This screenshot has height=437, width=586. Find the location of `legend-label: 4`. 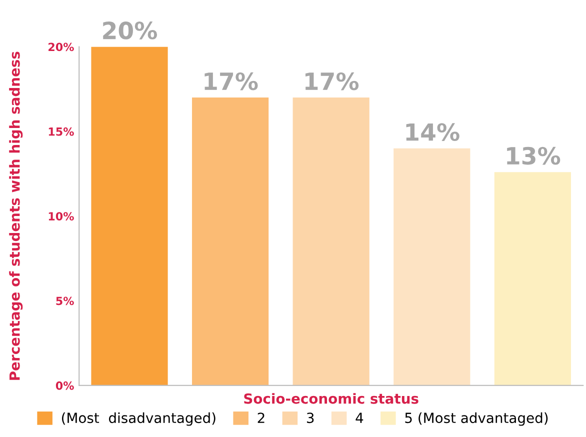

legend-label: 4 is located at coordinates (360, 417).